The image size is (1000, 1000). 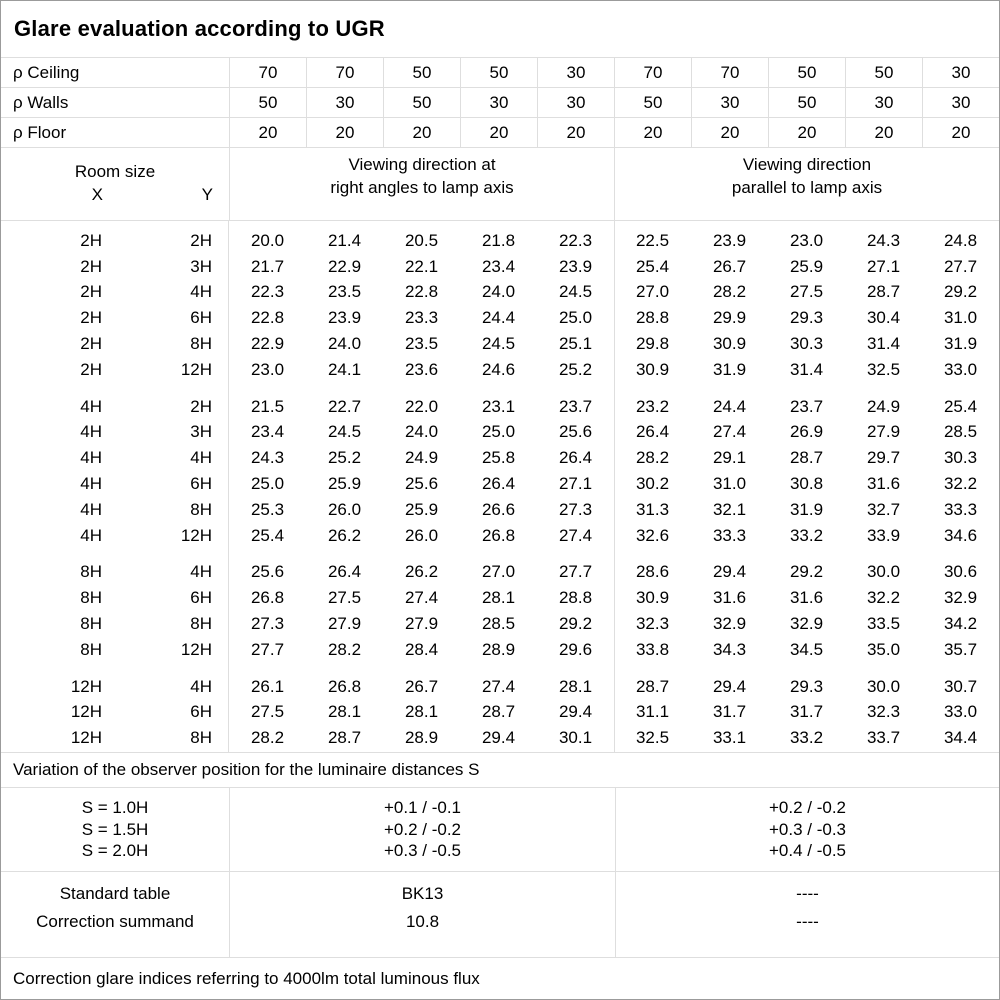 I want to click on ugr-value: 26.4, so click(x=575, y=458).